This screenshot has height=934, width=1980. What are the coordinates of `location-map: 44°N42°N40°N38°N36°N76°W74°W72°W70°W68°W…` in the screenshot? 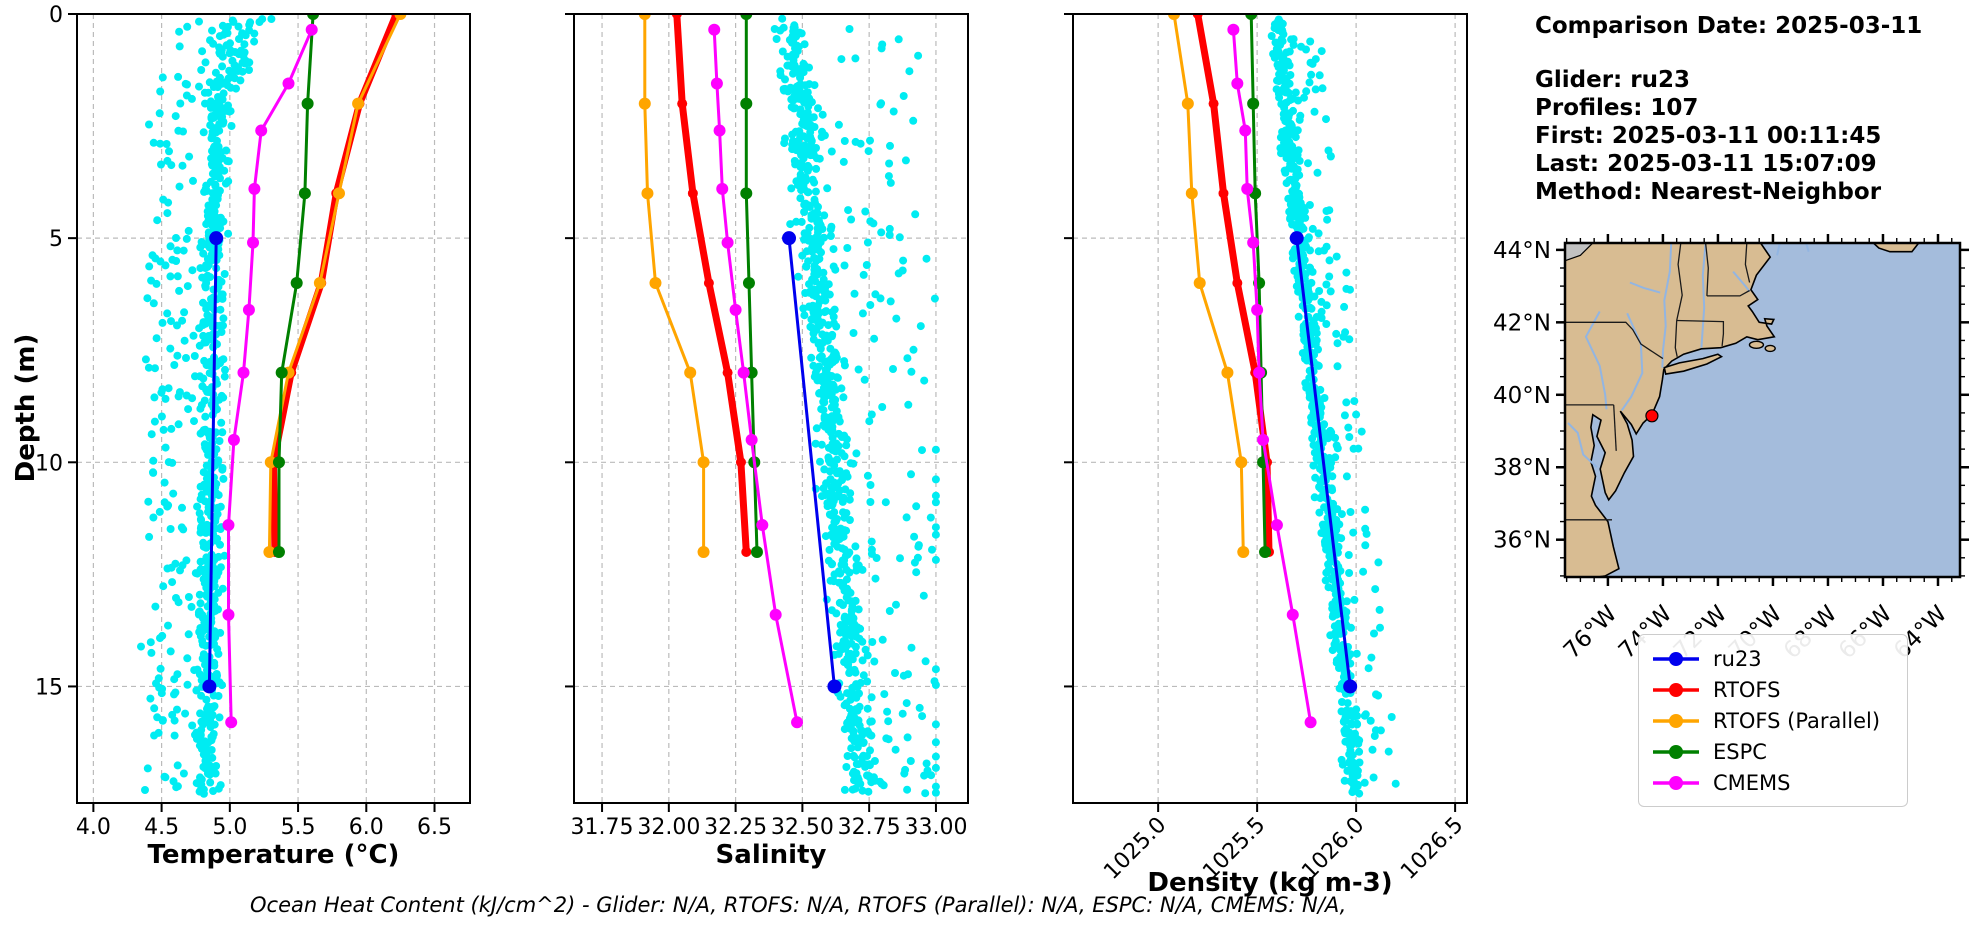 It's located at (1731, 449).